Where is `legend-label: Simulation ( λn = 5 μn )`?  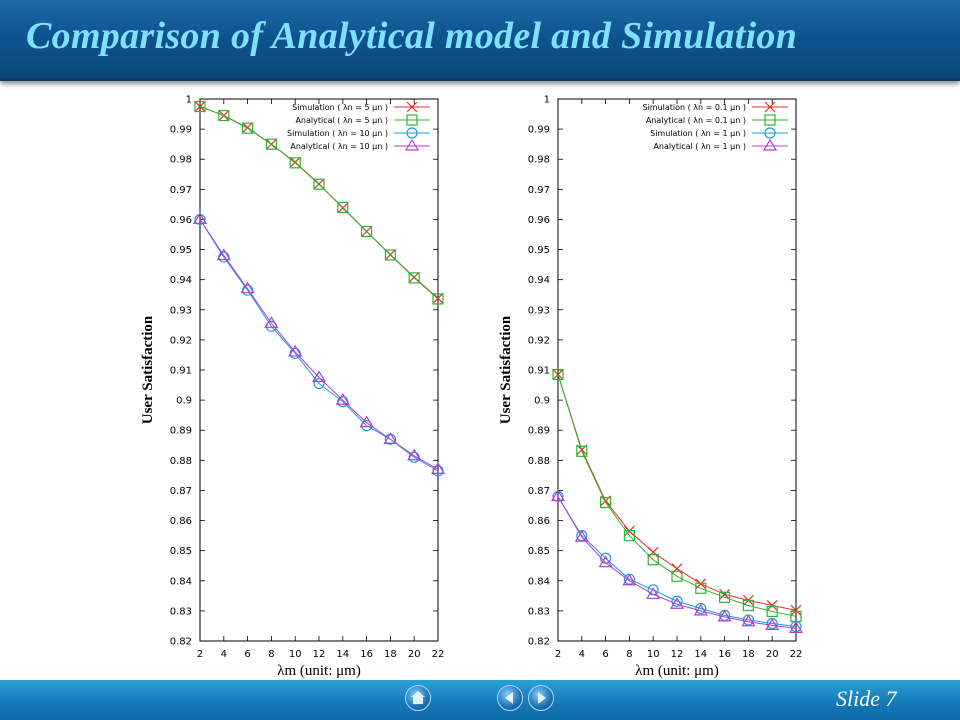
legend-label: Simulation ( λn = 5 μn ) is located at coordinates (340, 107).